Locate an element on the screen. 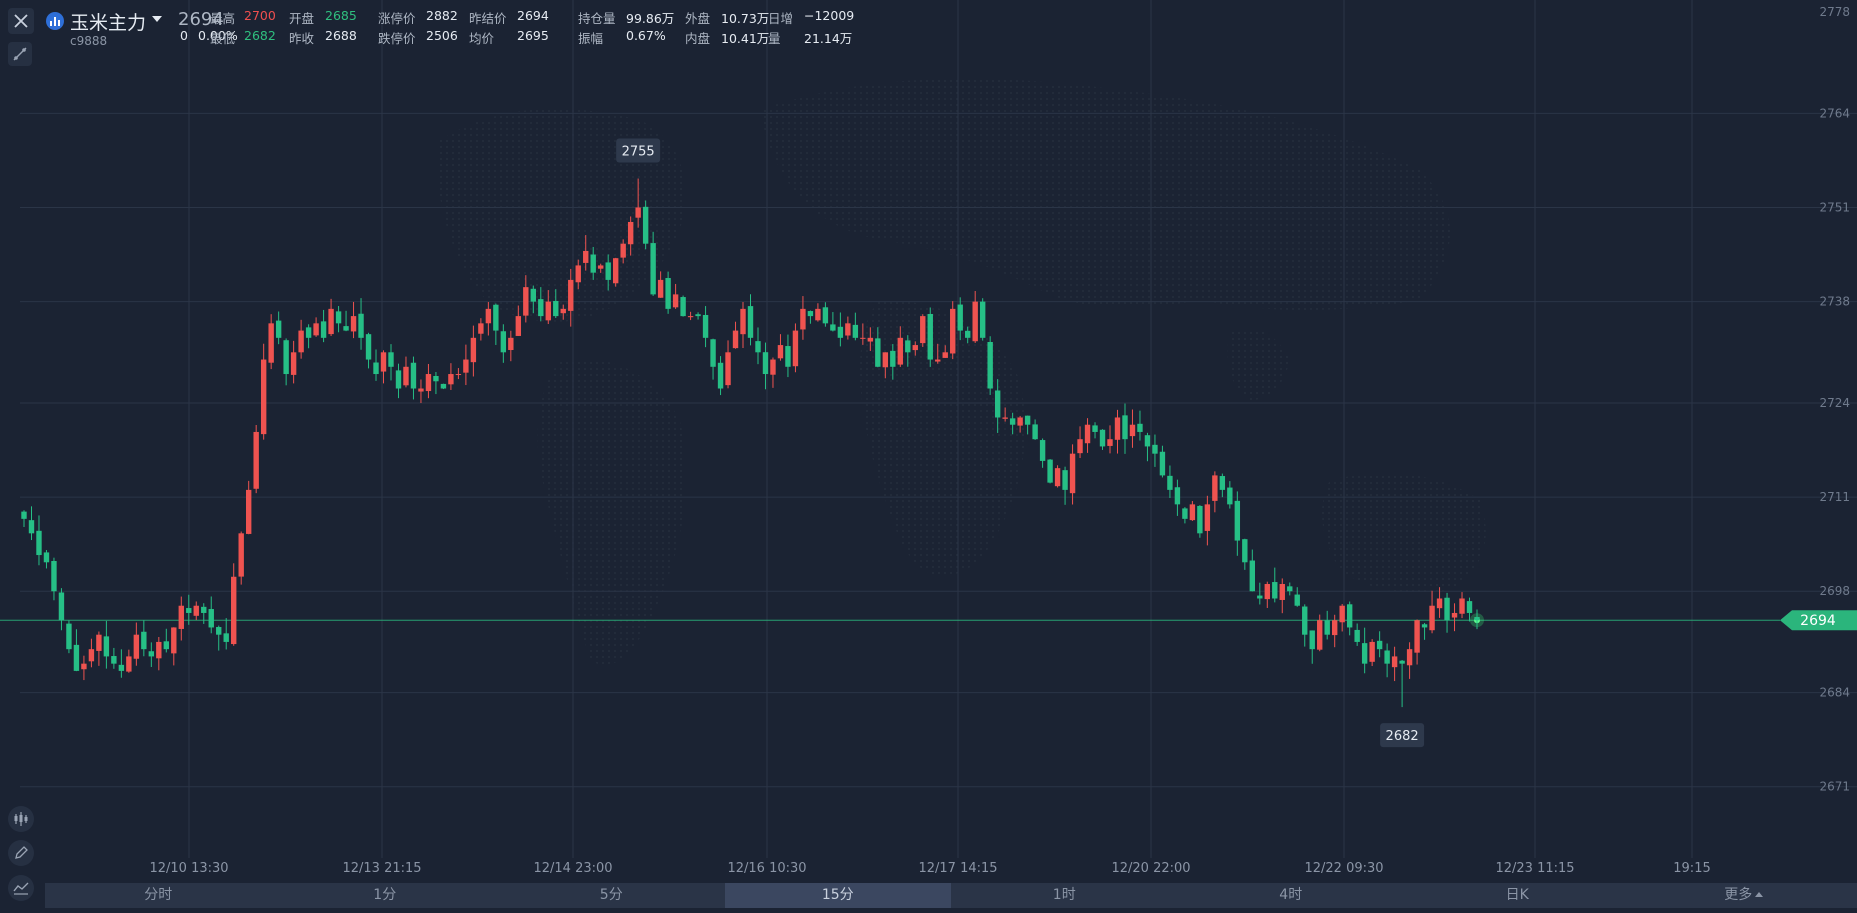  indicator-tool-button is located at coordinates (21, 888).